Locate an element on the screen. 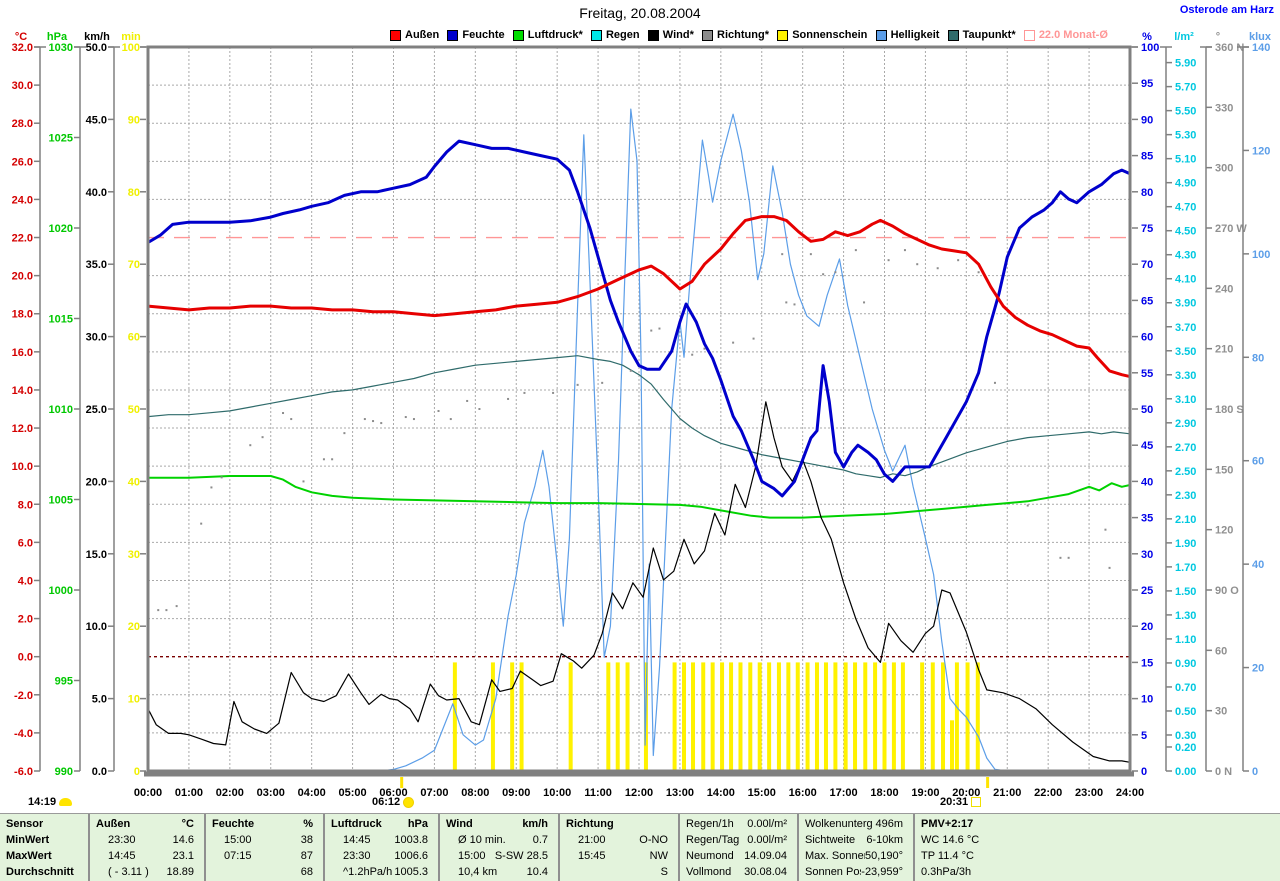  svg-text: 3.50 is located at coordinates (1185, 352).